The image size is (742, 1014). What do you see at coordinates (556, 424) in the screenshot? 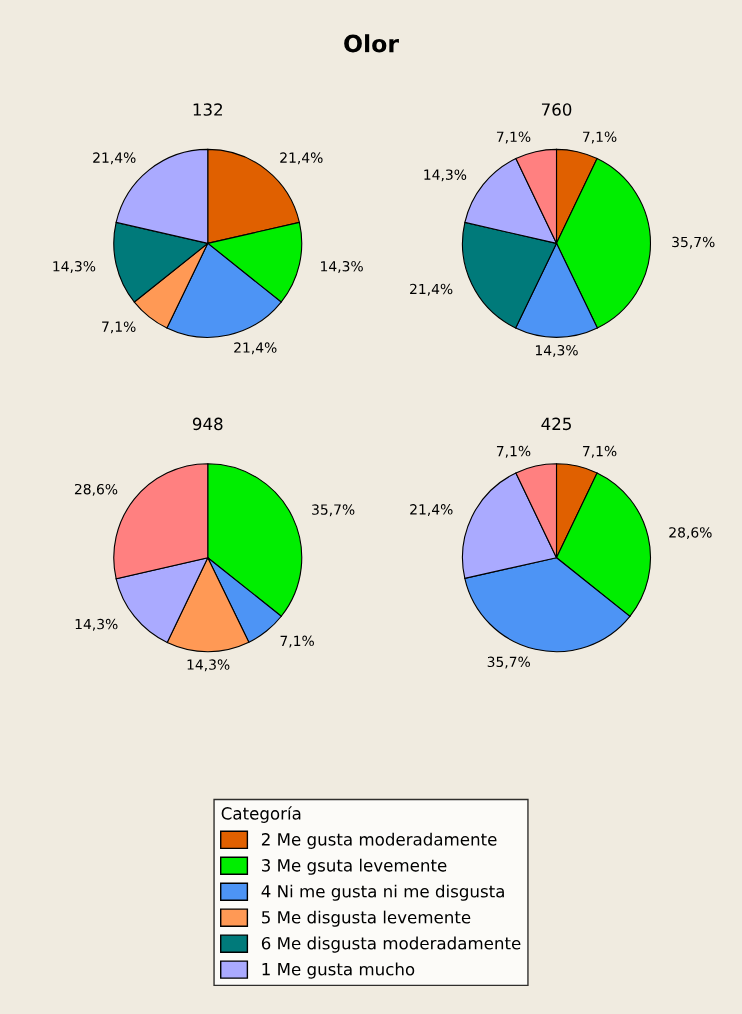
I see `chart-title: 425` at bounding box center [556, 424].